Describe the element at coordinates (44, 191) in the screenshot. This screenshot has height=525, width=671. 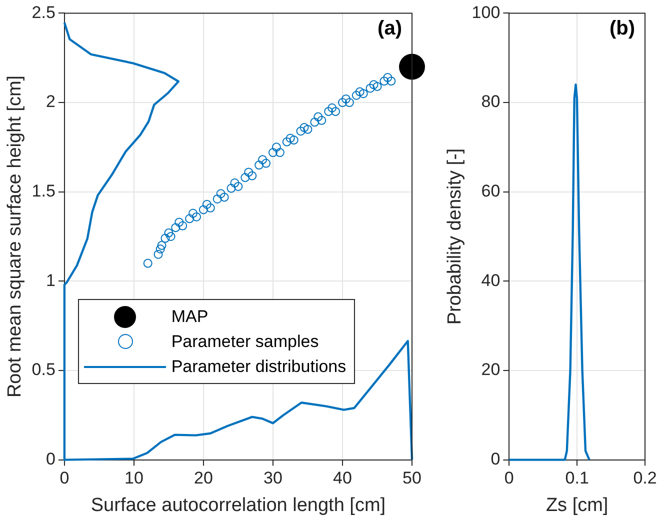
I see `y-tick-label: 1.5` at that location.